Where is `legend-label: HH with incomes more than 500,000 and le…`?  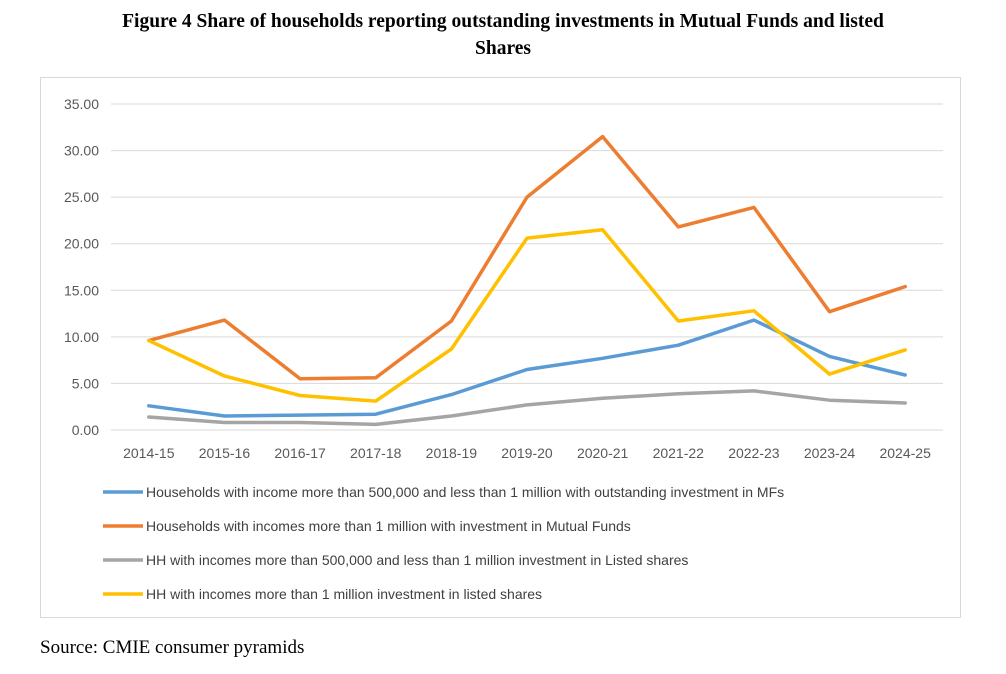 legend-label: HH with incomes more than 500,000 and le… is located at coordinates (417, 560).